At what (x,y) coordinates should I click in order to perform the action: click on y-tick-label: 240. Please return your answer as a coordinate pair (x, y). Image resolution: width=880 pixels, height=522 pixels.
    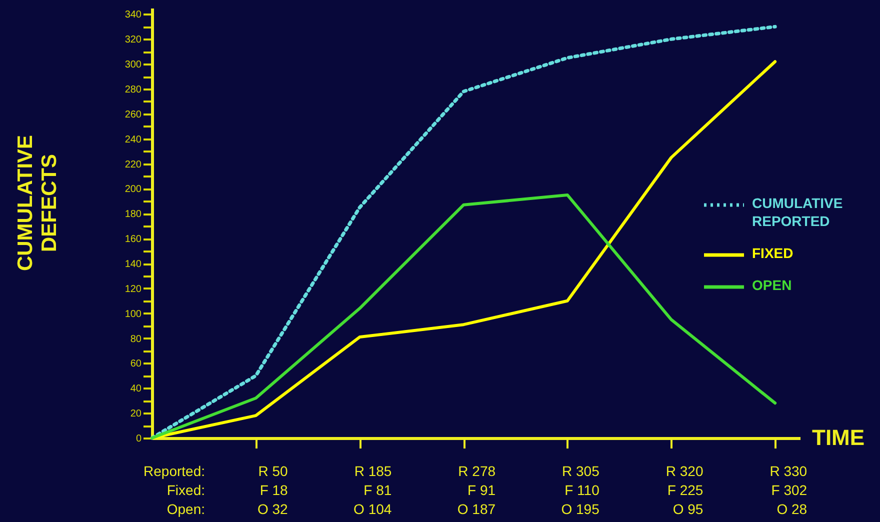
    Looking at the image, I should click on (133, 140).